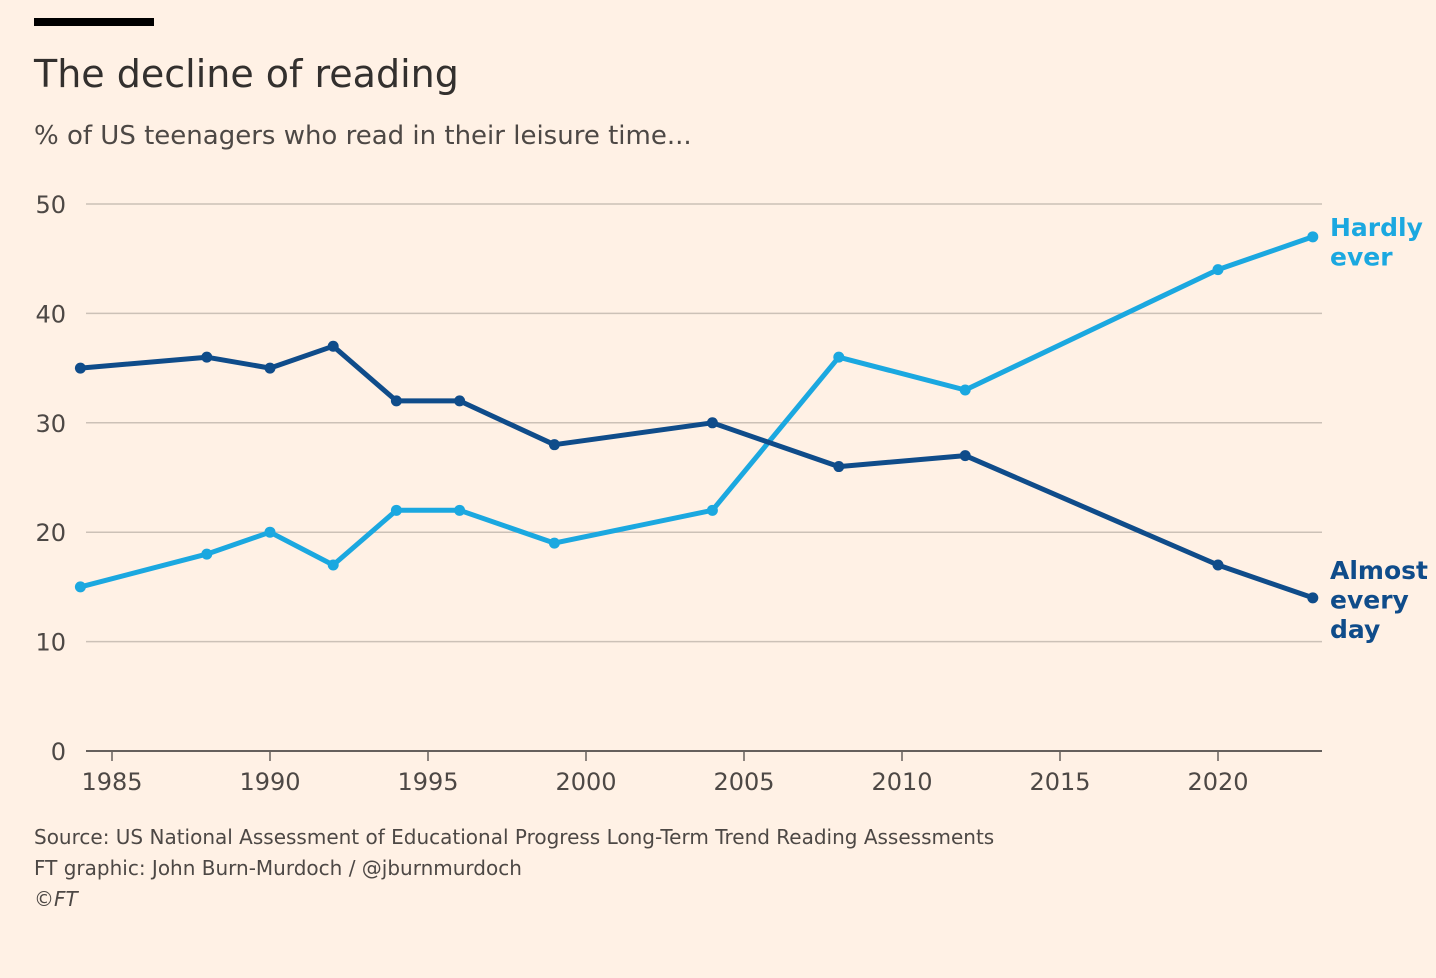  I want to click on data-point-hardly-ever-2012, so click(965, 390).